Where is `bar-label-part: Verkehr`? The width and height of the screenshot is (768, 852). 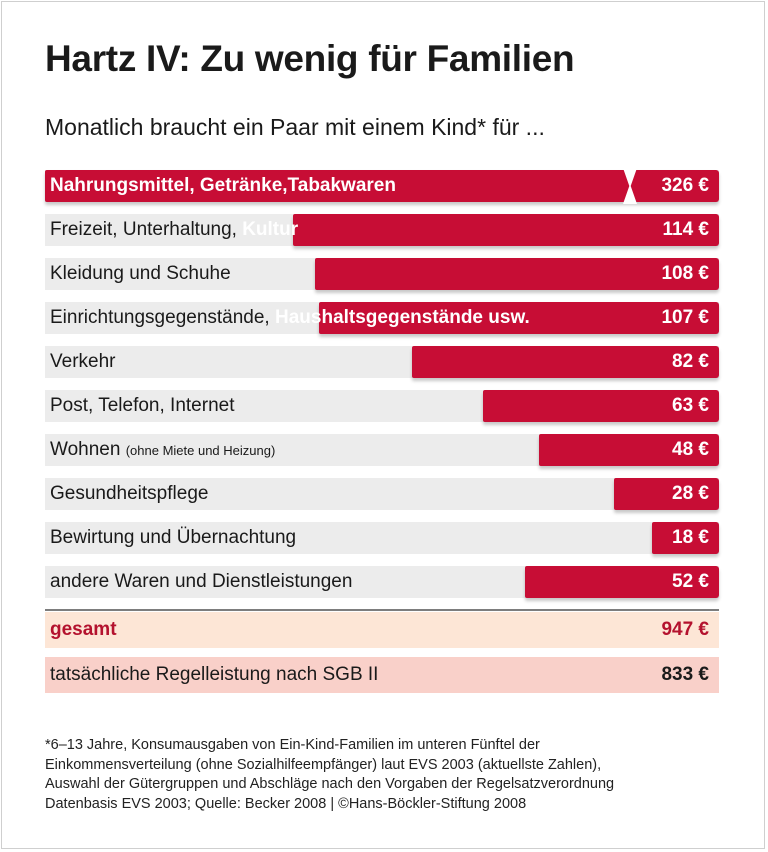
bar-label-part: Verkehr is located at coordinates (83, 361).